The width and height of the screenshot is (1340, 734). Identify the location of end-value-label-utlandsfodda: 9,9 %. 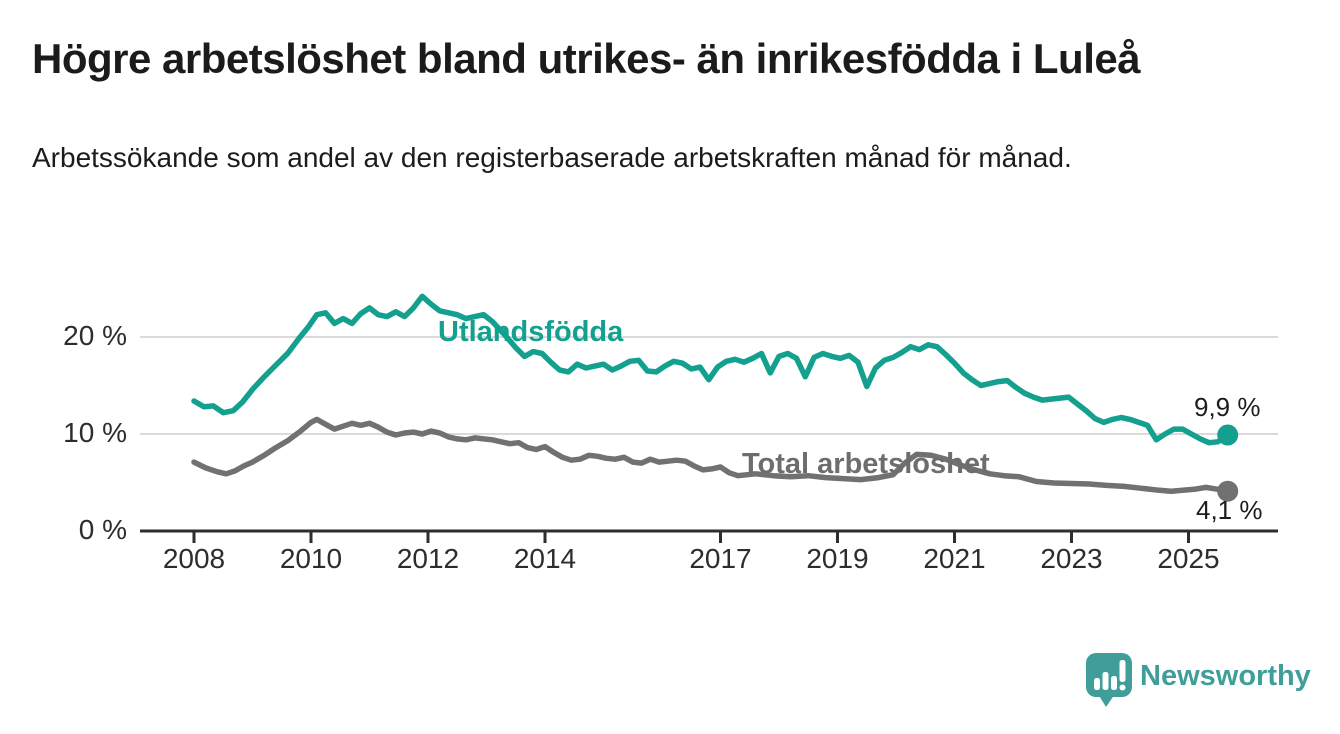
(1227, 407).